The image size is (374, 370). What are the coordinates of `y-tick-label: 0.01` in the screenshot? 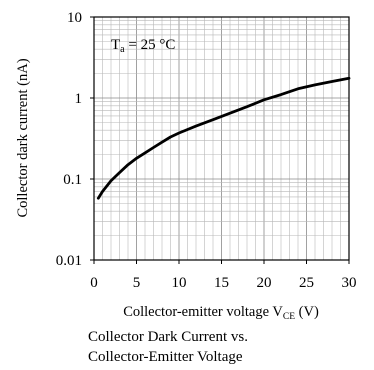 It's located at (69, 261).